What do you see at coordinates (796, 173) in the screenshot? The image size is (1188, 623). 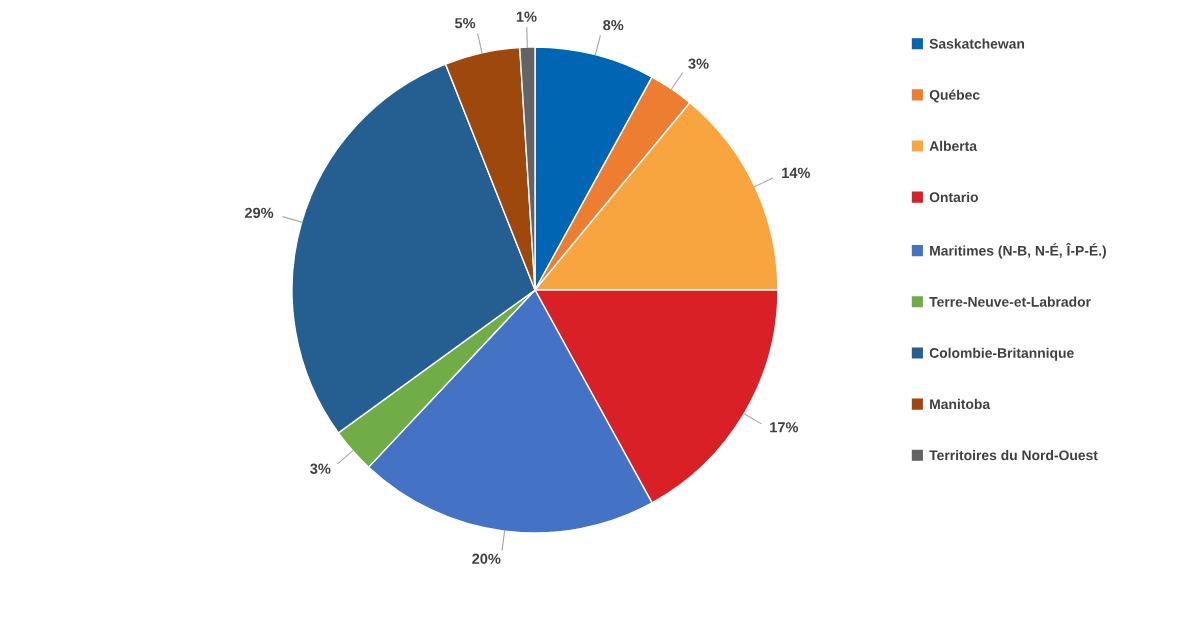 I see `data-label: 14%` at bounding box center [796, 173].